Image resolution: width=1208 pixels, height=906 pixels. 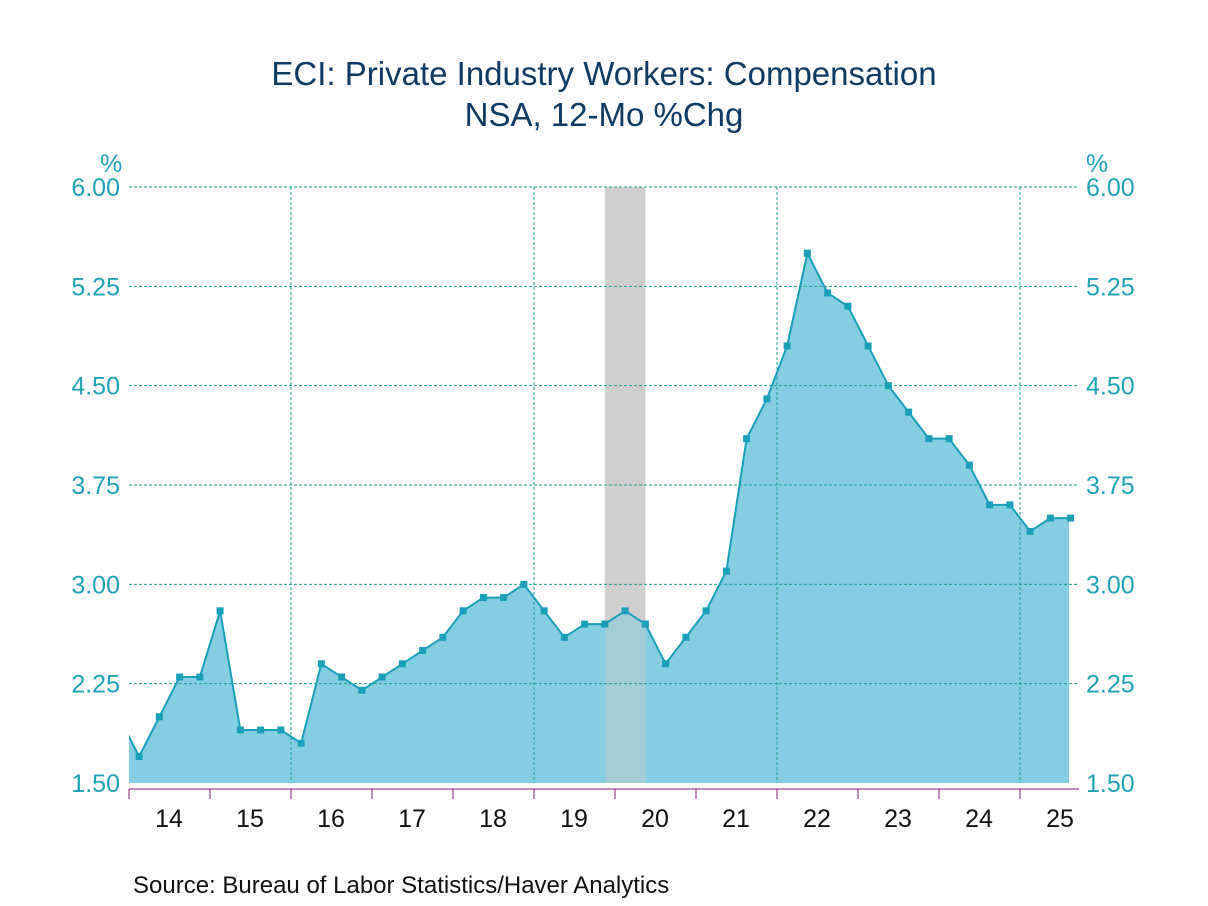 I want to click on y-unit-left: %, so click(x=111, y=164).